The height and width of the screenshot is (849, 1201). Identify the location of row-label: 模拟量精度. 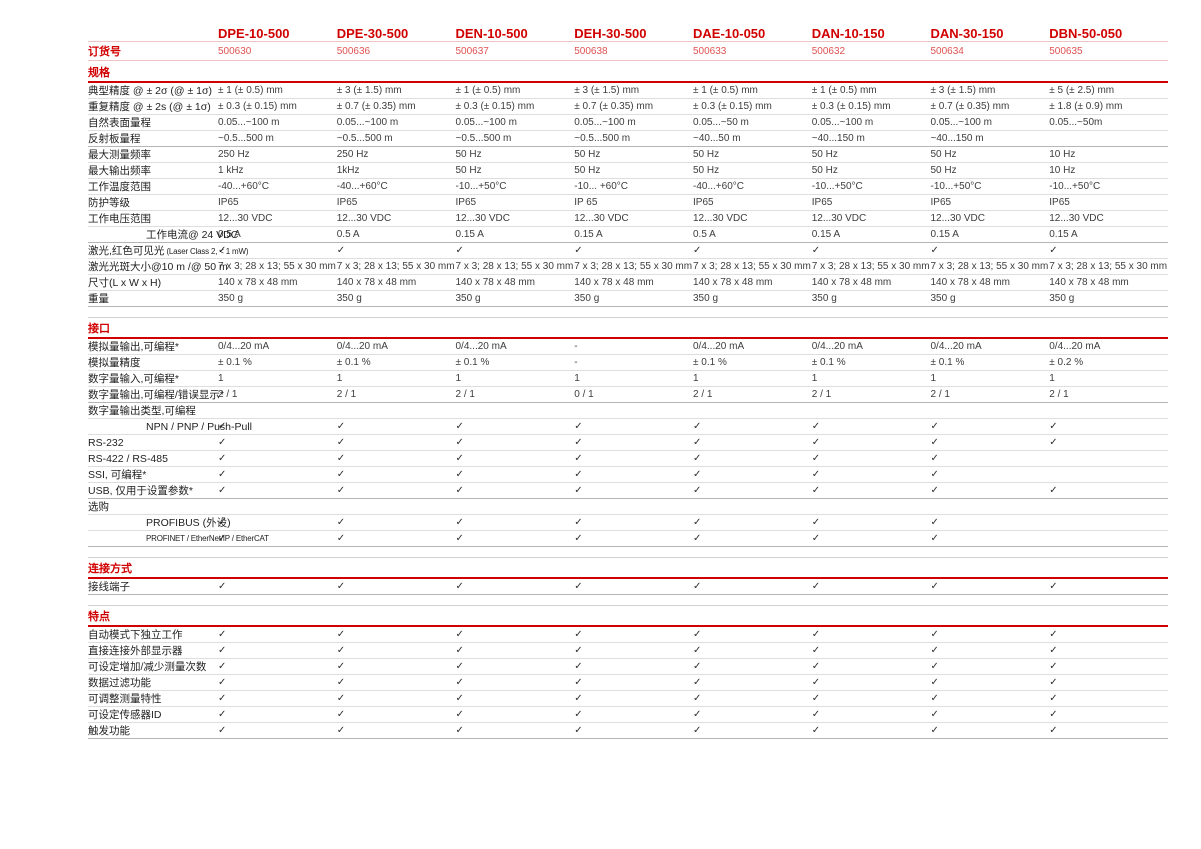
(114, 363).